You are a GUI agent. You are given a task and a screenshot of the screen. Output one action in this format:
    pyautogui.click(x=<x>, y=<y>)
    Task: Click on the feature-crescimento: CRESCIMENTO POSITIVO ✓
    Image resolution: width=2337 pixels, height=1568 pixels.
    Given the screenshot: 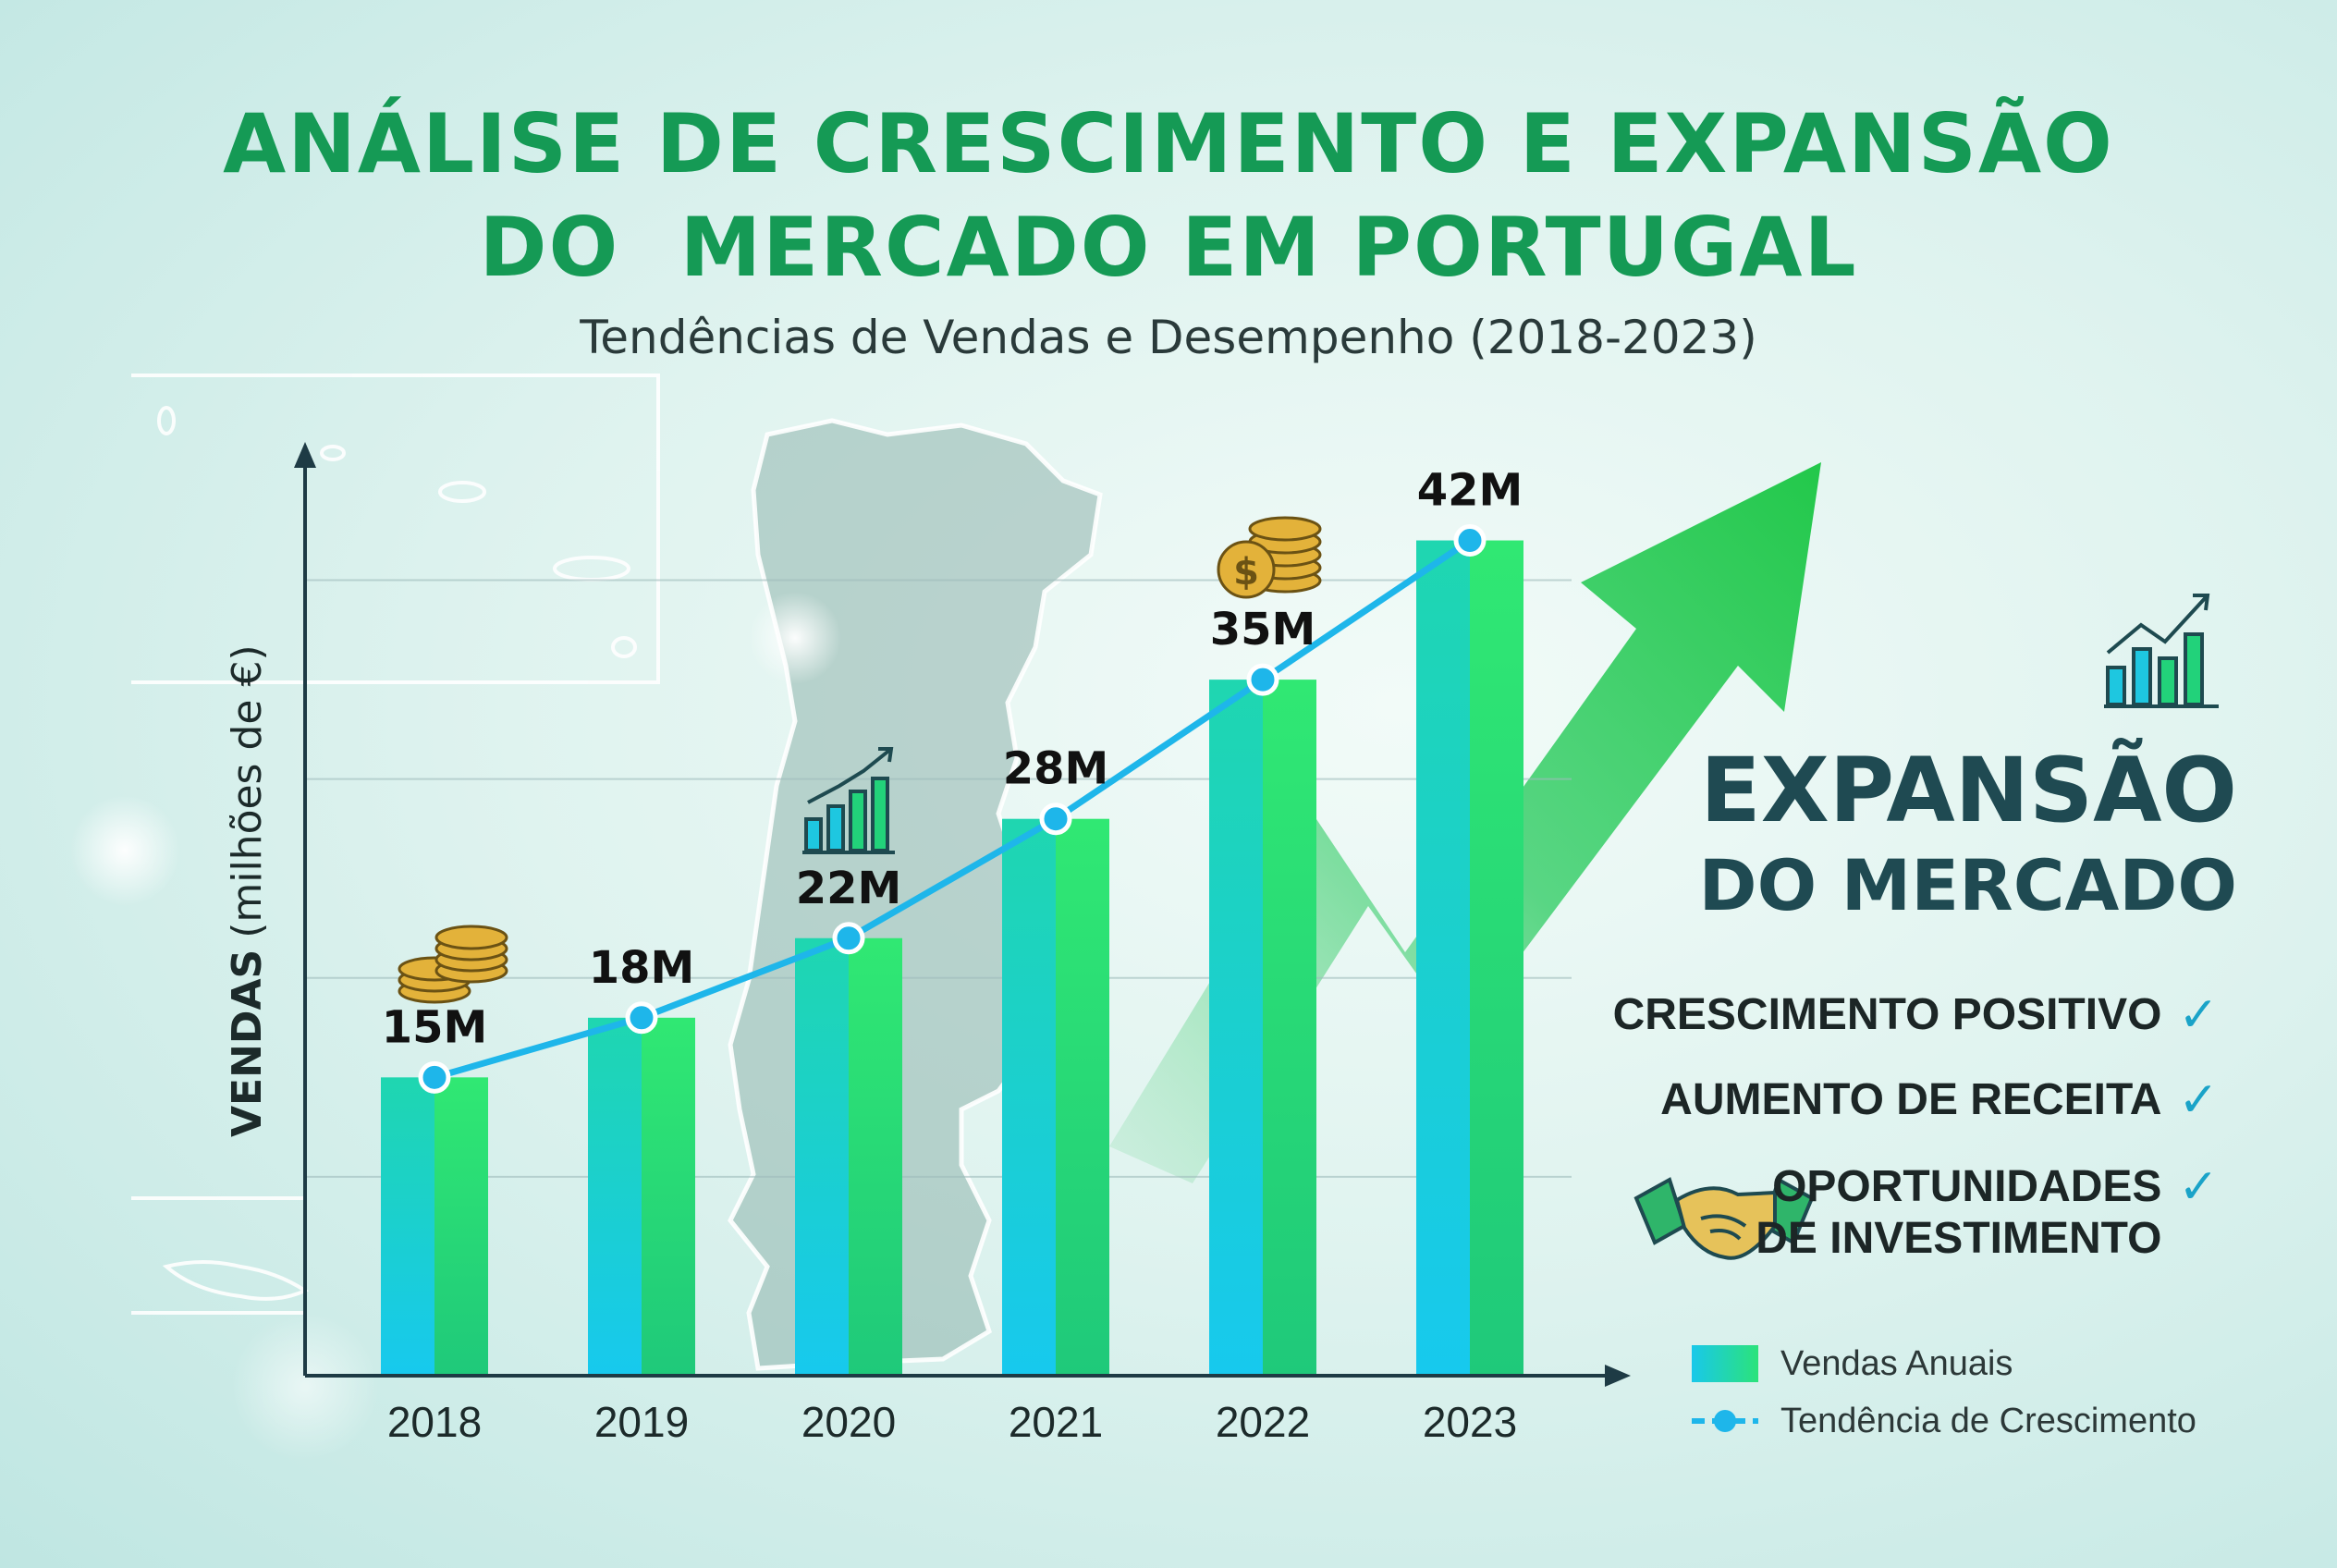 What is the action you would take?
    pyautogui.click(x=1916, y=1015)
    